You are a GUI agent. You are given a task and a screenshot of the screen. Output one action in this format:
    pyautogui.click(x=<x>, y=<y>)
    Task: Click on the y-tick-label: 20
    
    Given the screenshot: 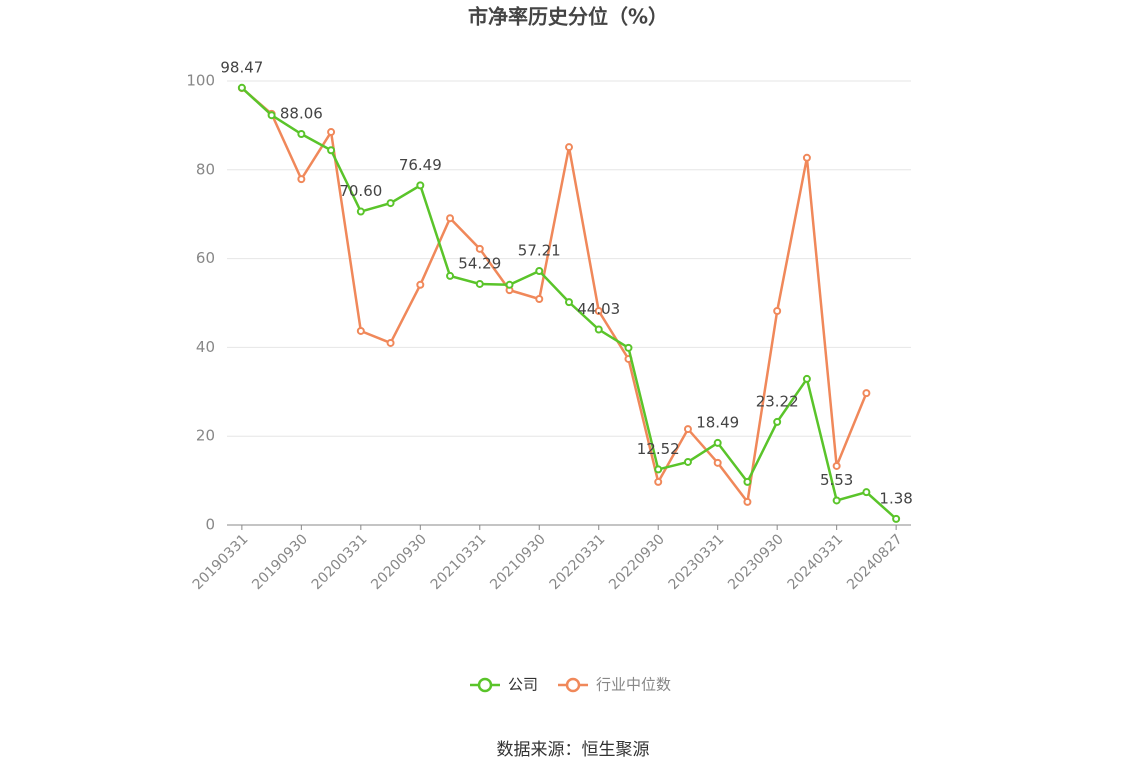 What is the action you would take?
    pyautogui.click(x=205, y=436)
    